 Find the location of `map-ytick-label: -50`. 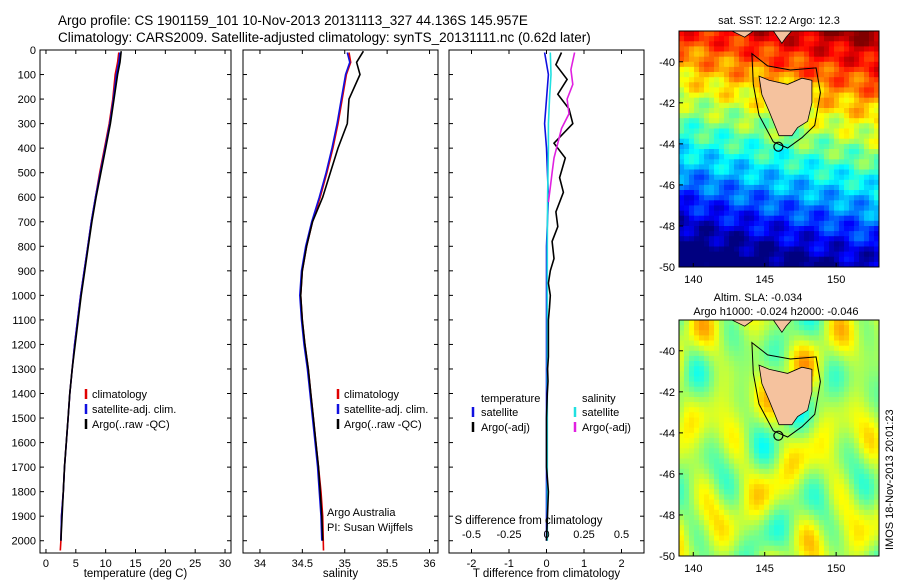

map-ytick-label: -50 is located at coordinates (667, 557).